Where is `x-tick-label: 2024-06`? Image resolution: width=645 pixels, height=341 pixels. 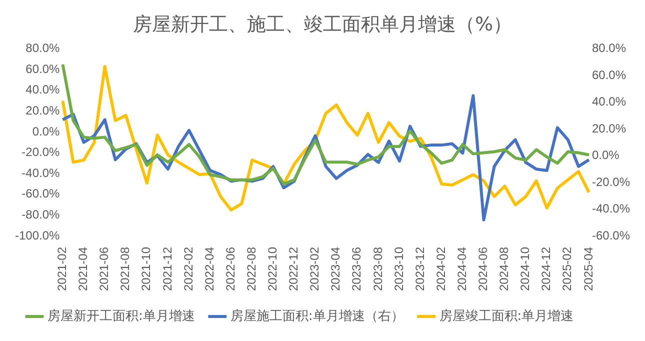
x-tick-label: 2024-06 is located at coordinates (483, 269).